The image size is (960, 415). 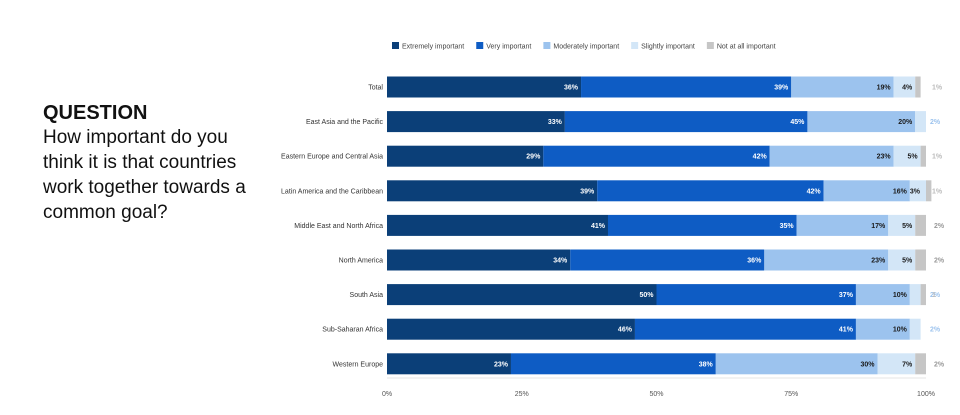 I want to click on legend-swatch-very-important, so click(x=480, y=45).